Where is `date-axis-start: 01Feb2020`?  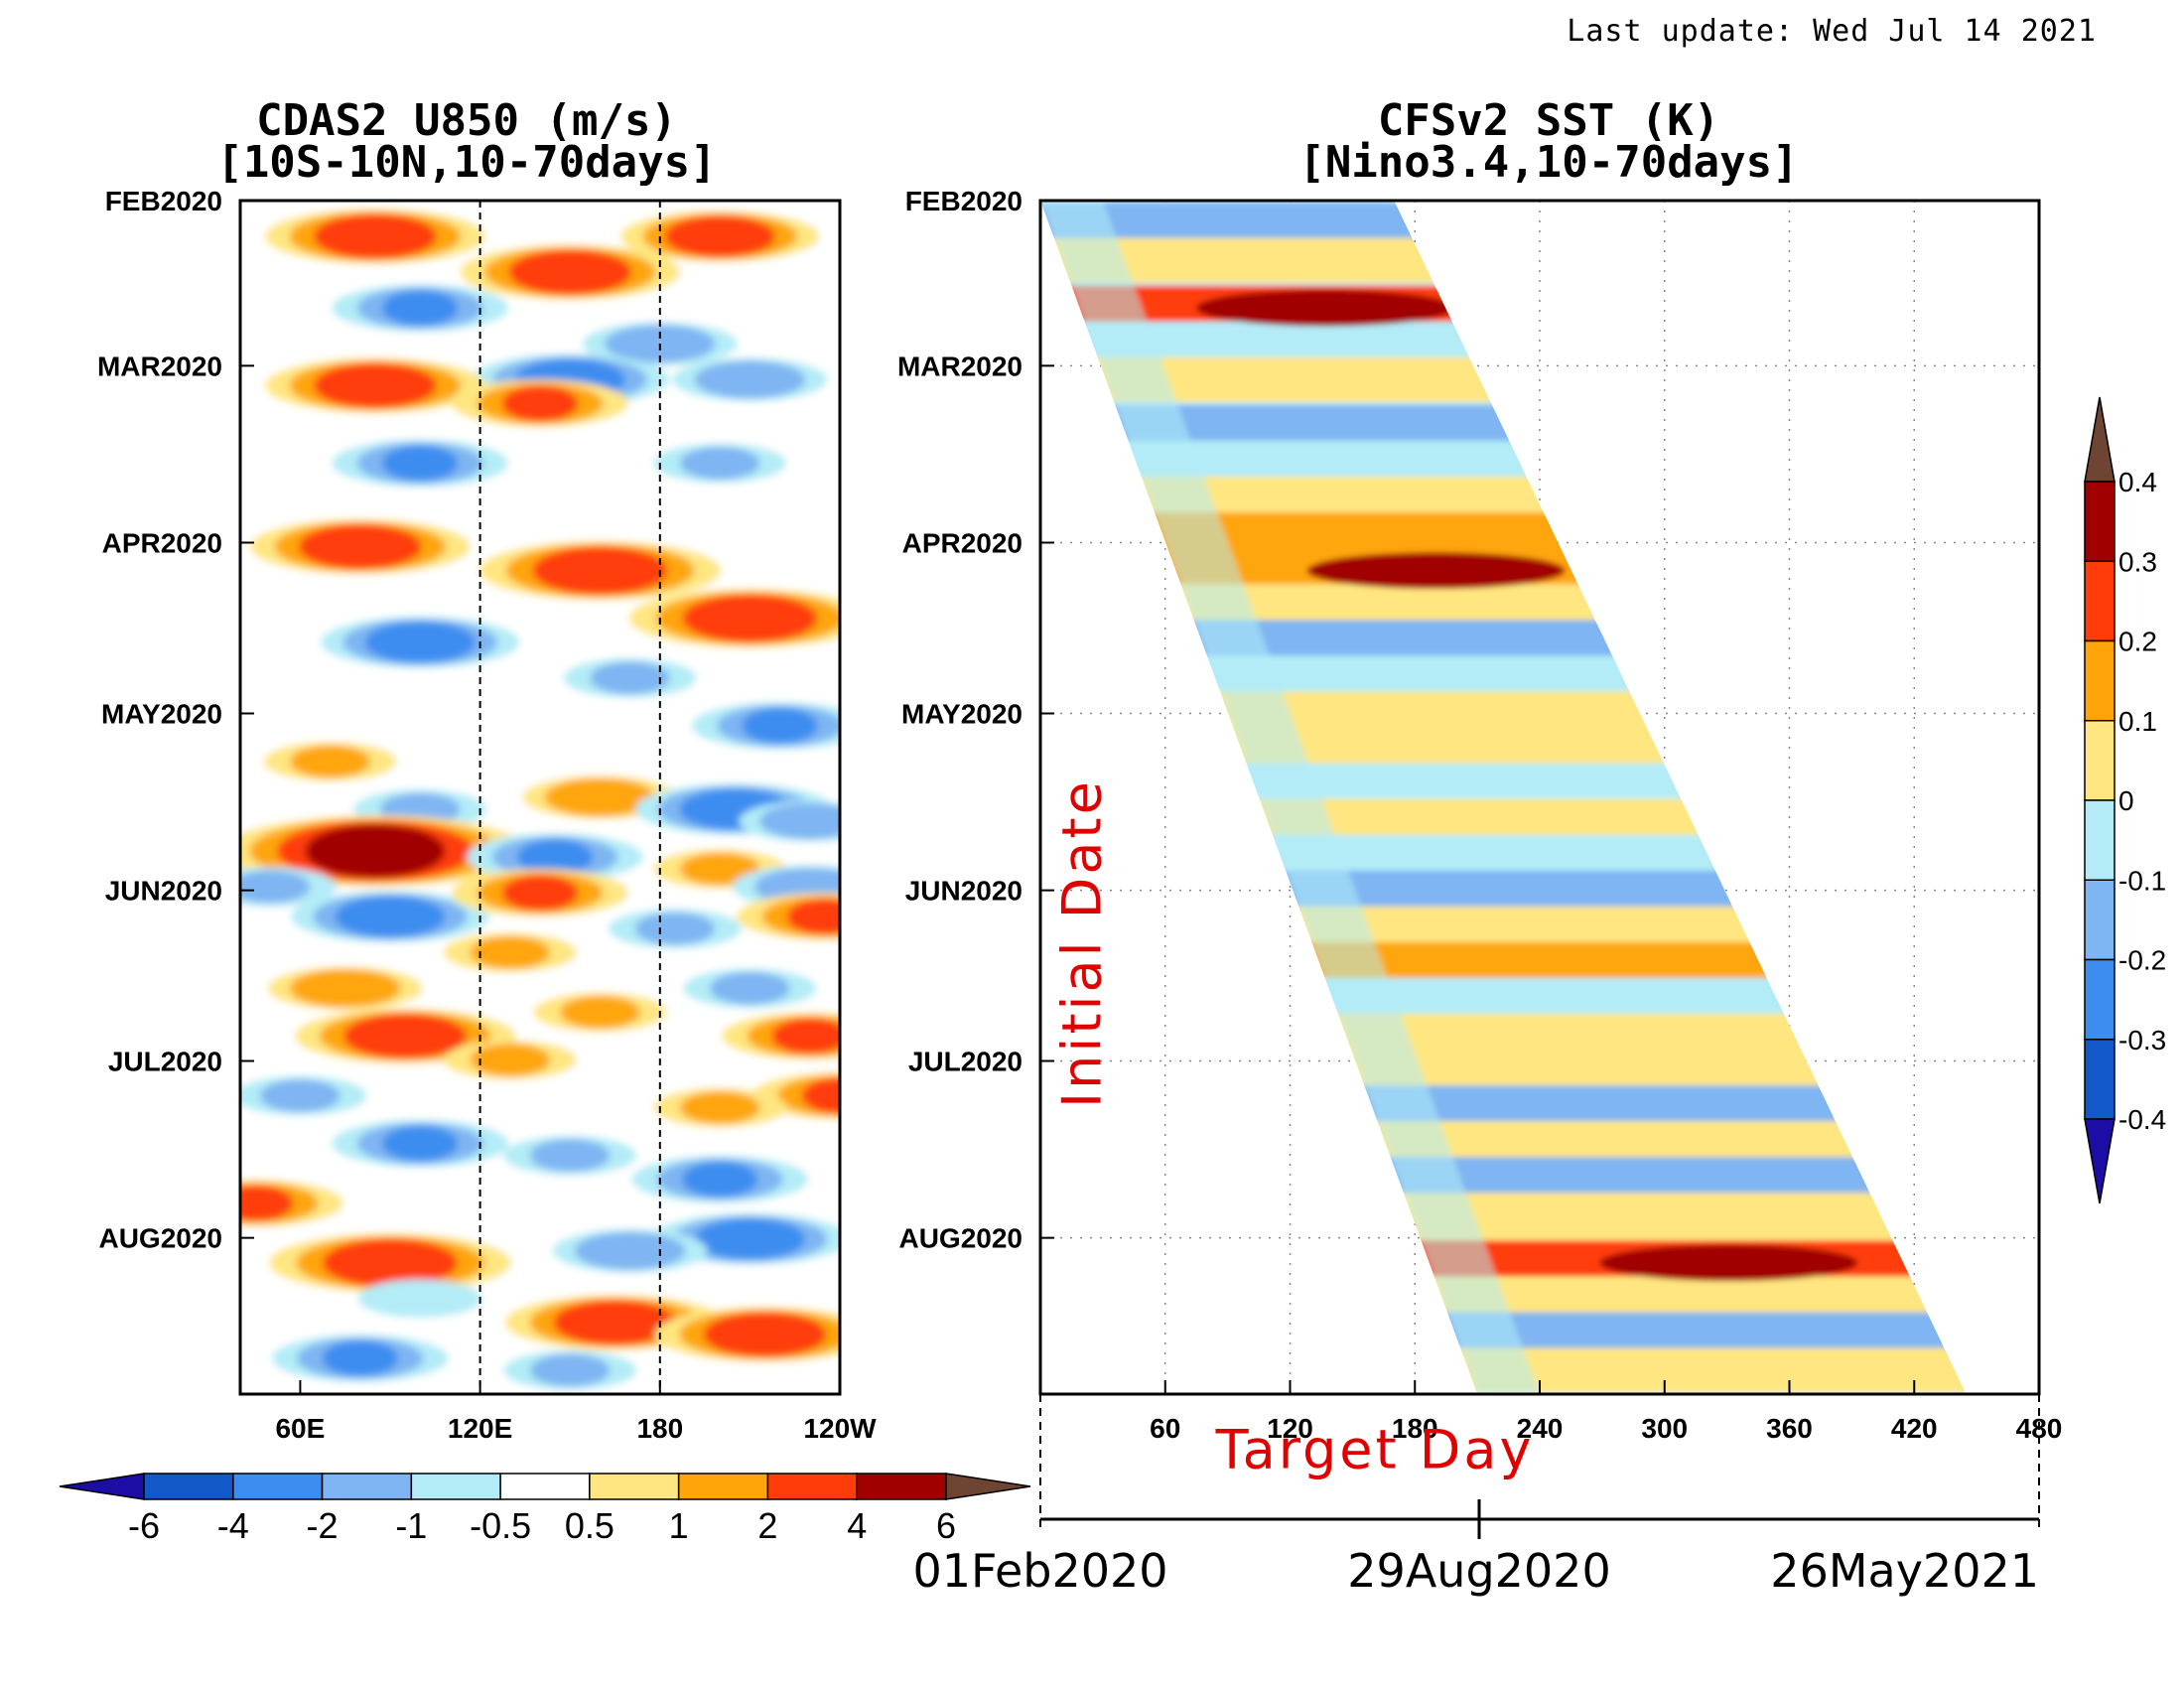
date-axis-start: 01Feb2020 is located at coordinates (1040, 1571).